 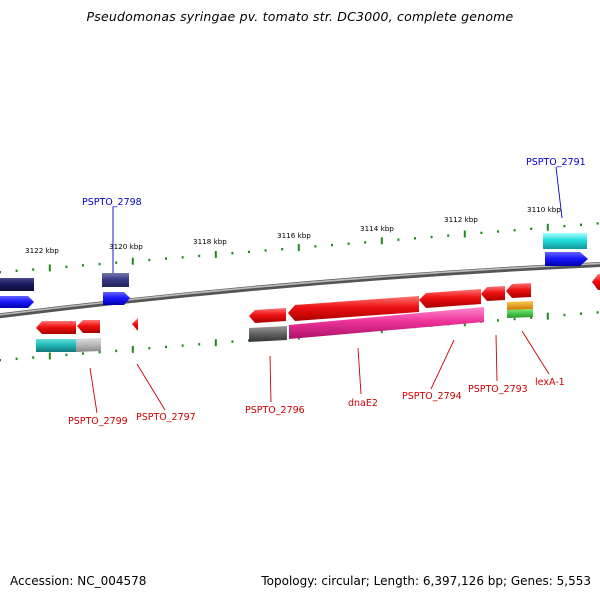 I want to click on gene-red-2799a, so click(x=56, y=327).